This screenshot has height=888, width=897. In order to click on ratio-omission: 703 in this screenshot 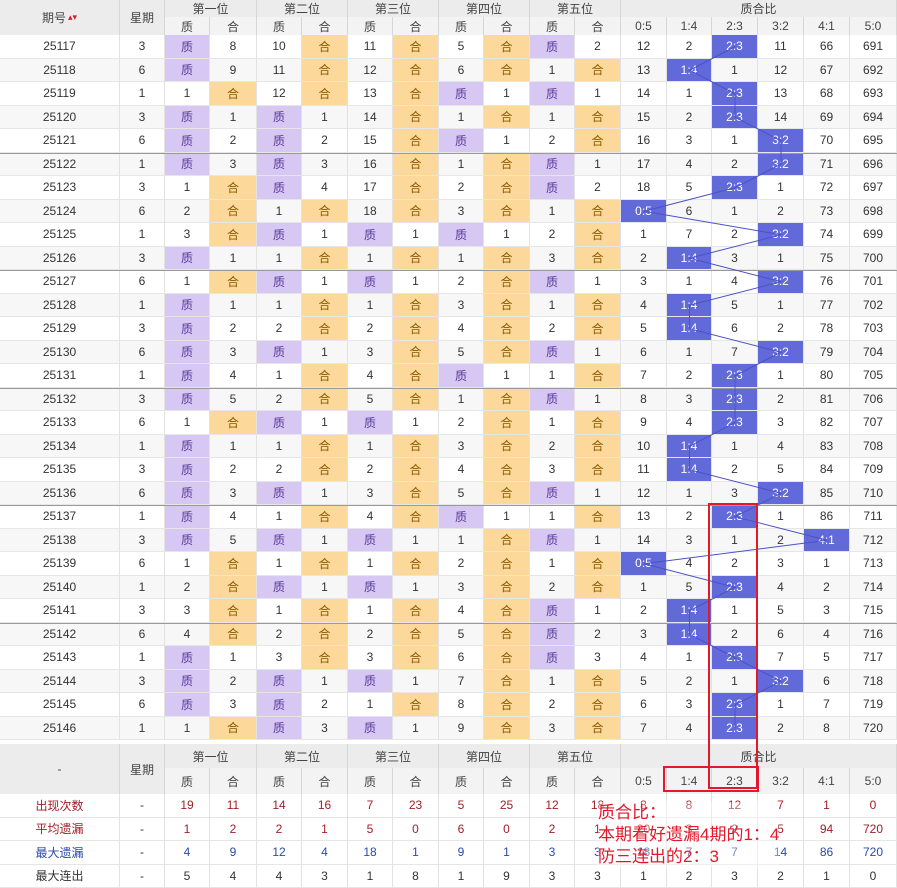, I will do `click(873, 329)`.